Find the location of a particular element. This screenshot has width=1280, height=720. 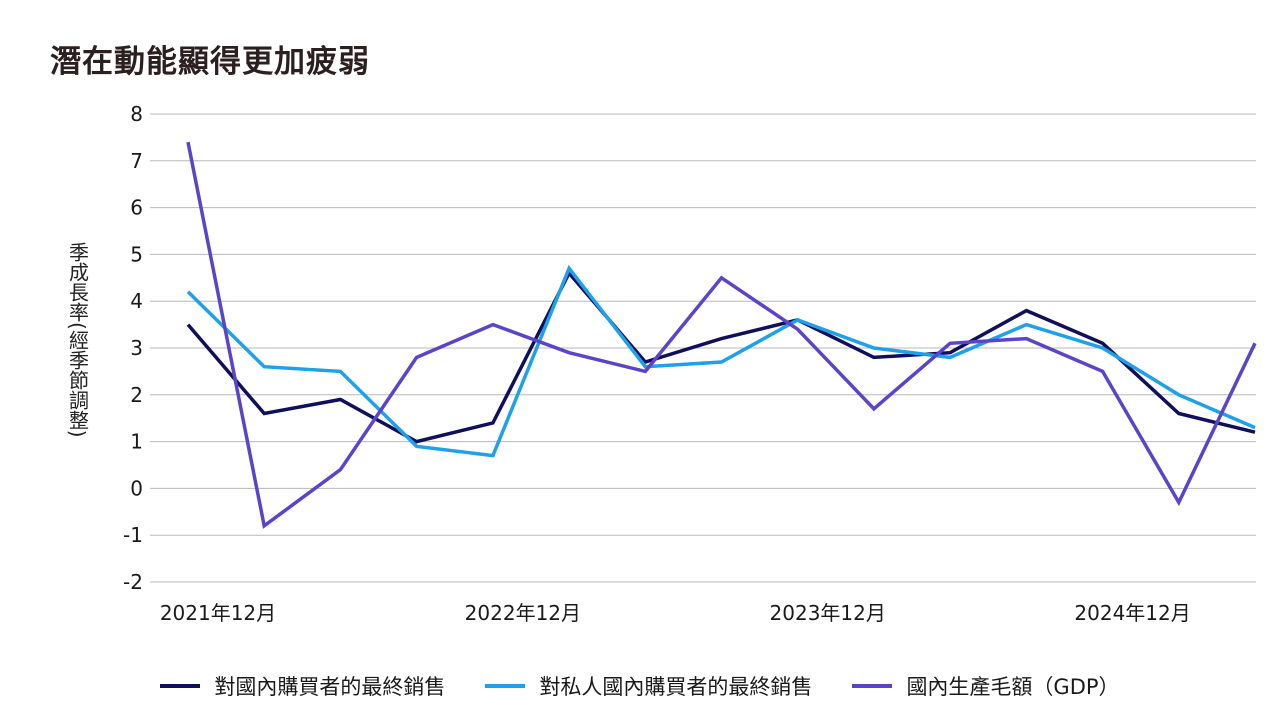

y-axis-ticks: -2 -1 0 1 2 3 4 5 6 7 8 is located at coordinates (133, 348).